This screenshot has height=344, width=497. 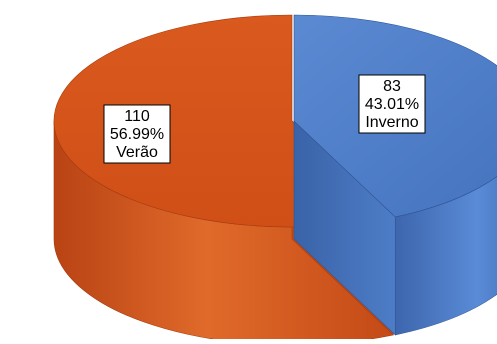 I want to click on data-label-percent: 43.01%, so click(x=392, y=104).